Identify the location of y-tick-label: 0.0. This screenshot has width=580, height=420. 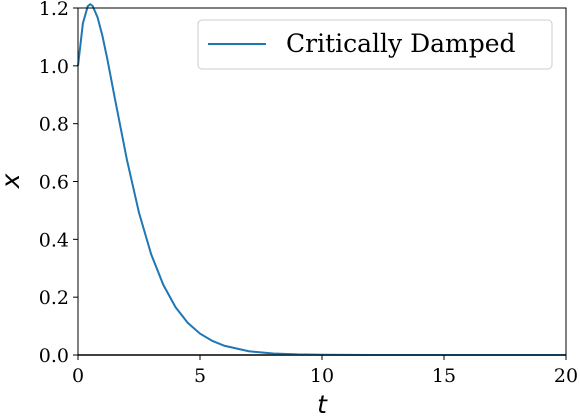
(54, 356).